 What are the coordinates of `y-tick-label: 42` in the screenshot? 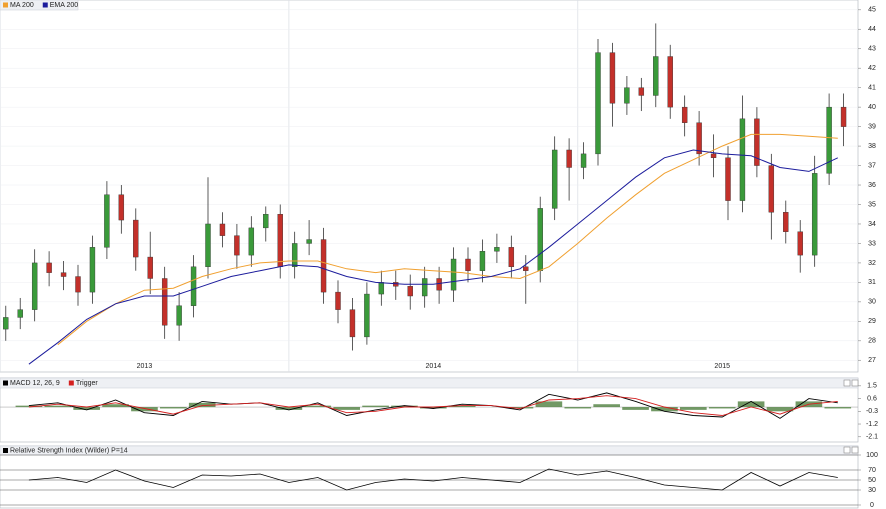 It's located at (872, 68).